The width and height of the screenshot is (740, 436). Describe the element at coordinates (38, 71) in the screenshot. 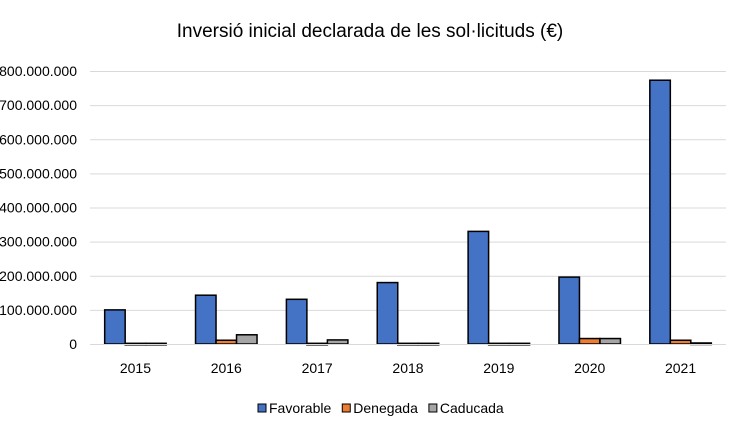

I see `y-tick-label: 800.000.000` at that location.